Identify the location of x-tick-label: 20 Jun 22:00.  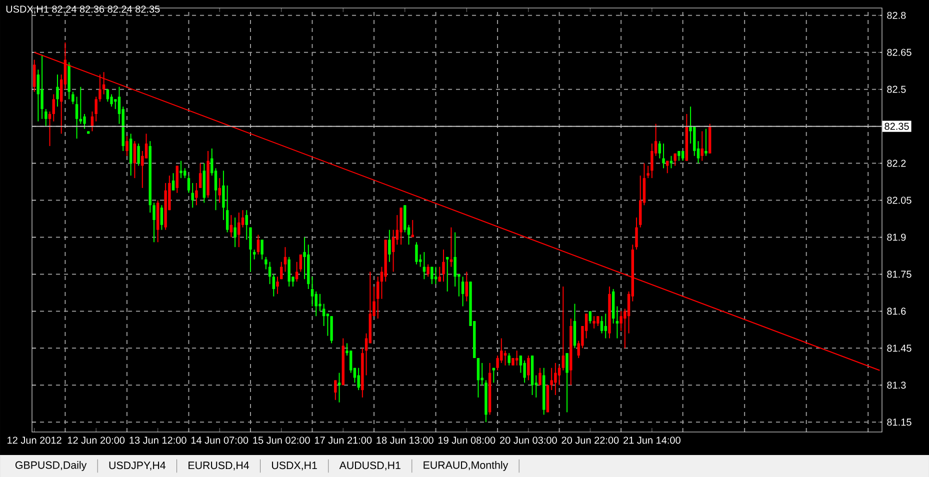
(590, 440).